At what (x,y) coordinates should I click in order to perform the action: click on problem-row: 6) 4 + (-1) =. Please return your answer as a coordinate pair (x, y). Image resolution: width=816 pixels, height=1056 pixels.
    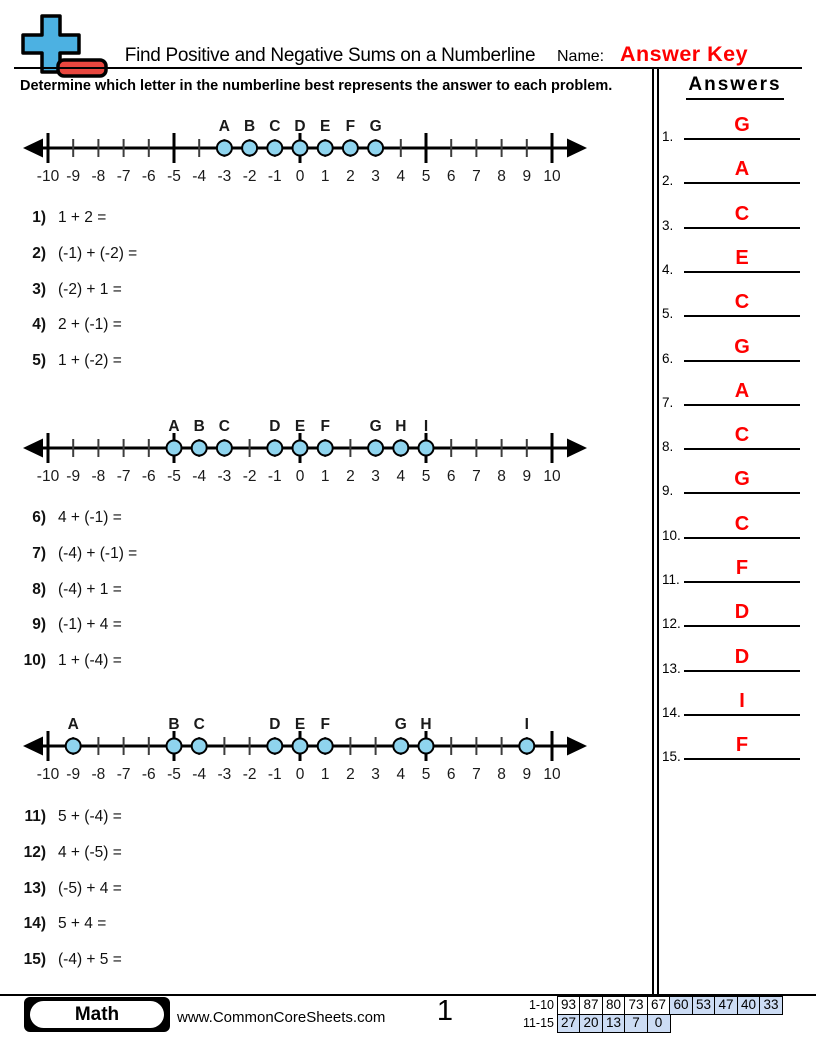
    Looking at the image, I should click on (67, 518).